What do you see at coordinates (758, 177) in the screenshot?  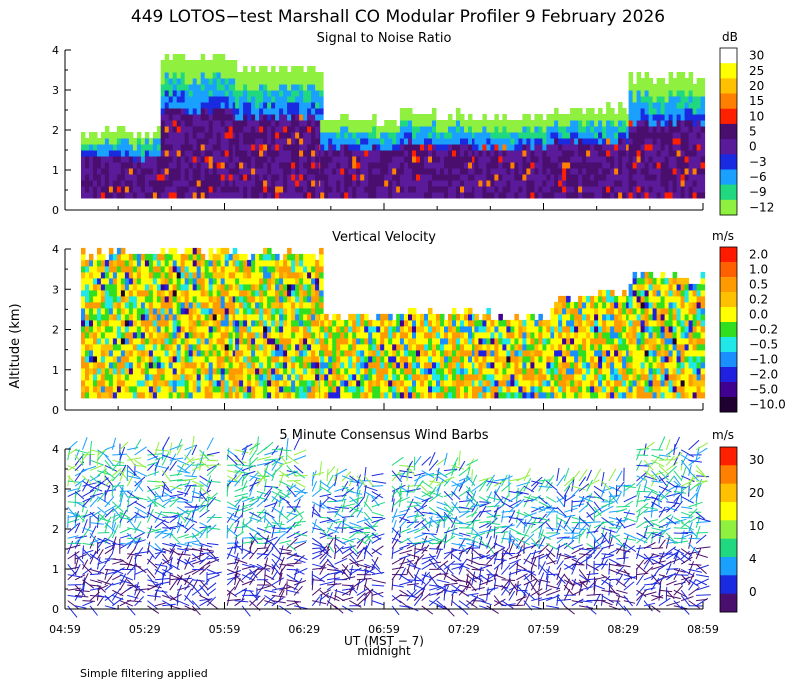 I see `colorbar-tick-label: −6` at bounding box center [758, 177].